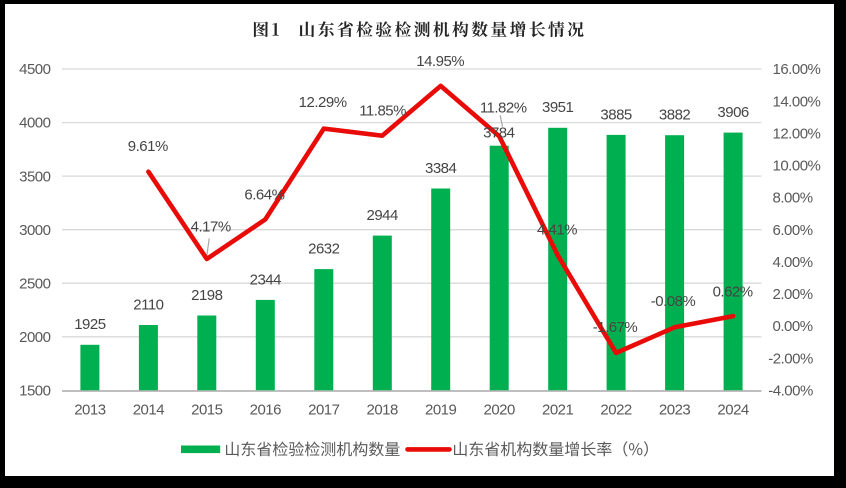 This screenshot has height=488, width=846. Describe the element at coordinates (211, 227) in the screenshot. I see `svg-text: 4.17%` at that location.